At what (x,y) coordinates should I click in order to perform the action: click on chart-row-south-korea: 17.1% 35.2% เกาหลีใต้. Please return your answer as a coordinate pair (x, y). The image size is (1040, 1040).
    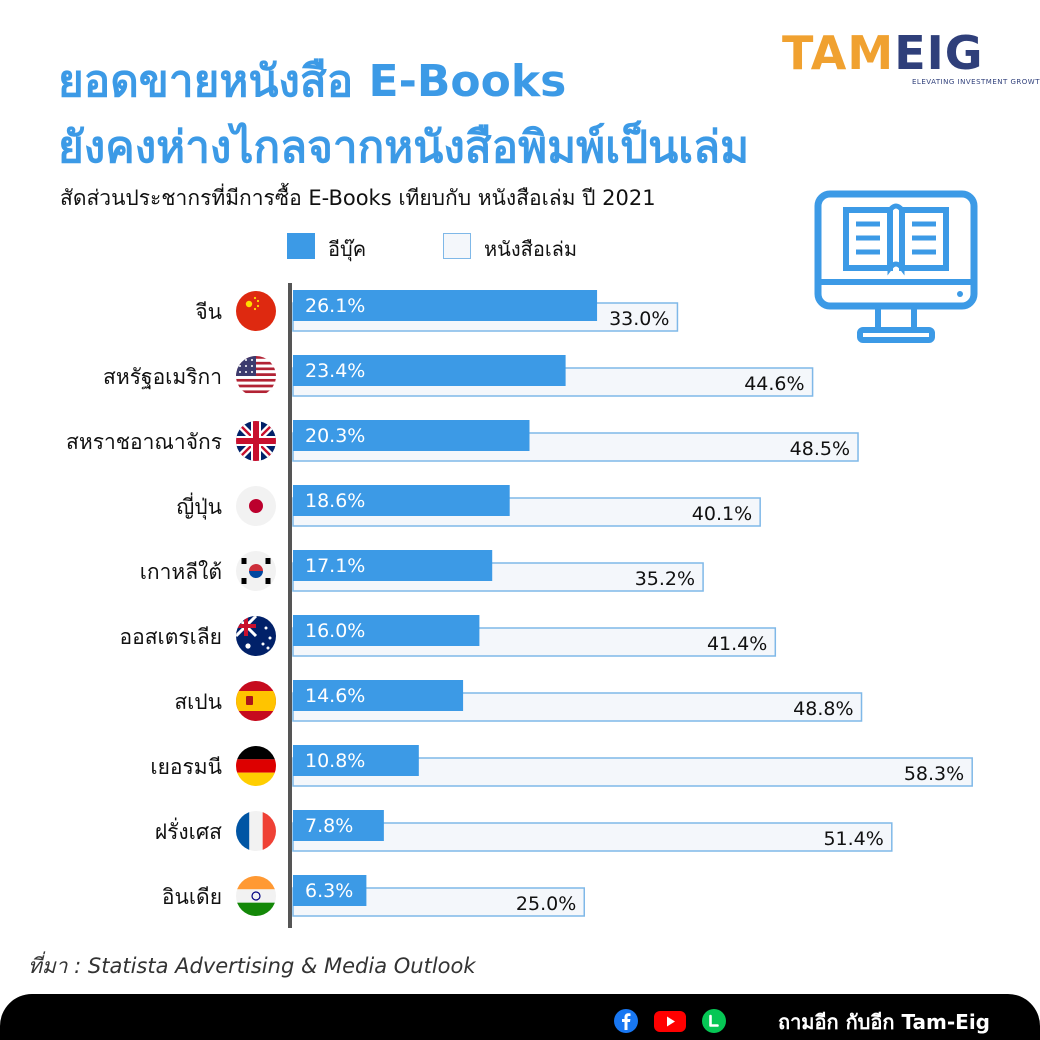
    Looking at the image, I should click on (422, 571).